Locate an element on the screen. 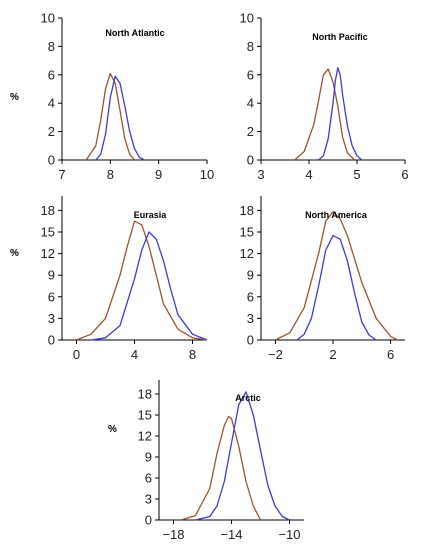 This screenshot has width=425, height=550. eurasia-y-tick-label: 15 is located at coordinates (48, 232).